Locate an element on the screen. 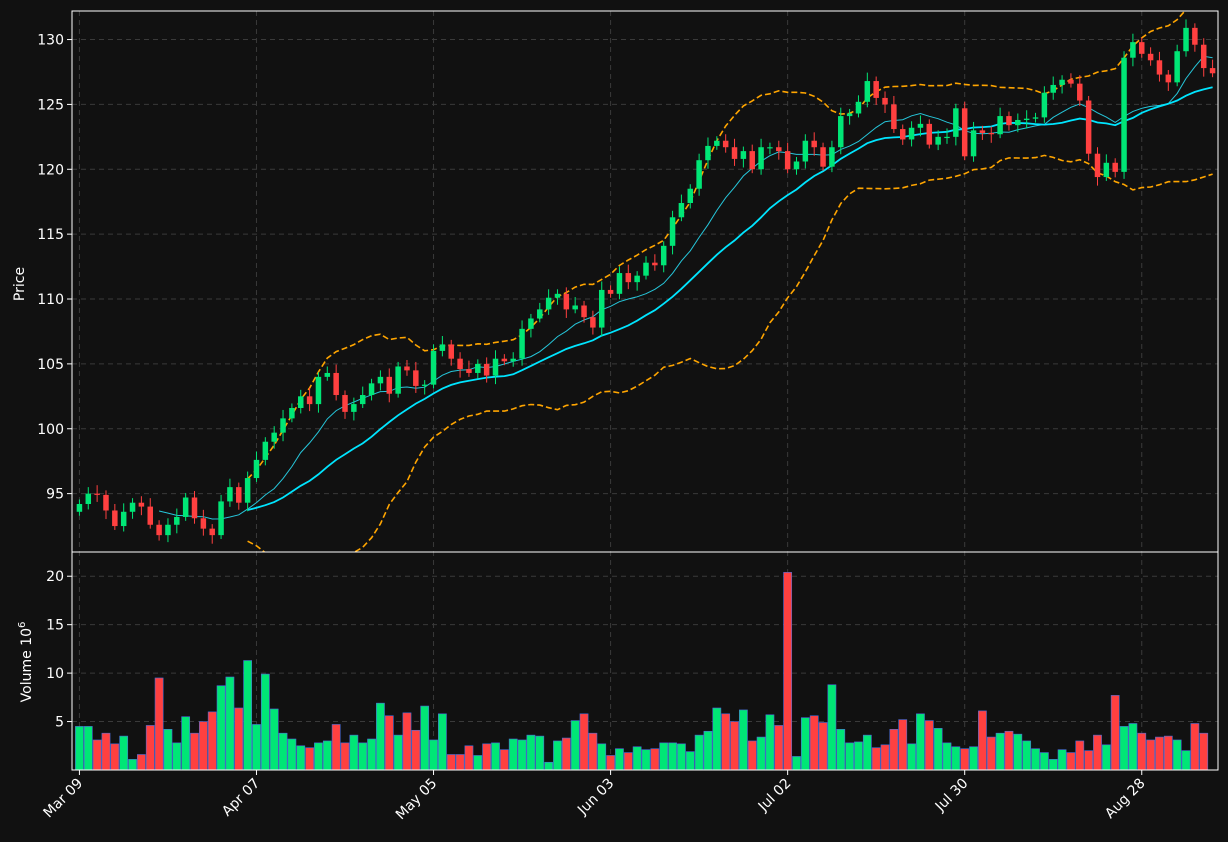  volume-tick-label: 15 is located at coordinates (55, 626).